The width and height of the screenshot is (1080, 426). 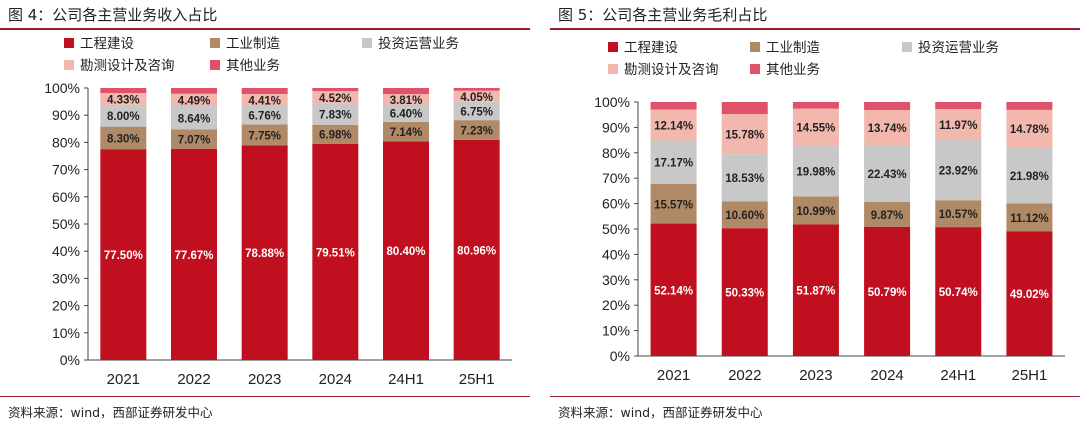 I want to click on y-tick-label: 100%, so click(x=612, y=102).